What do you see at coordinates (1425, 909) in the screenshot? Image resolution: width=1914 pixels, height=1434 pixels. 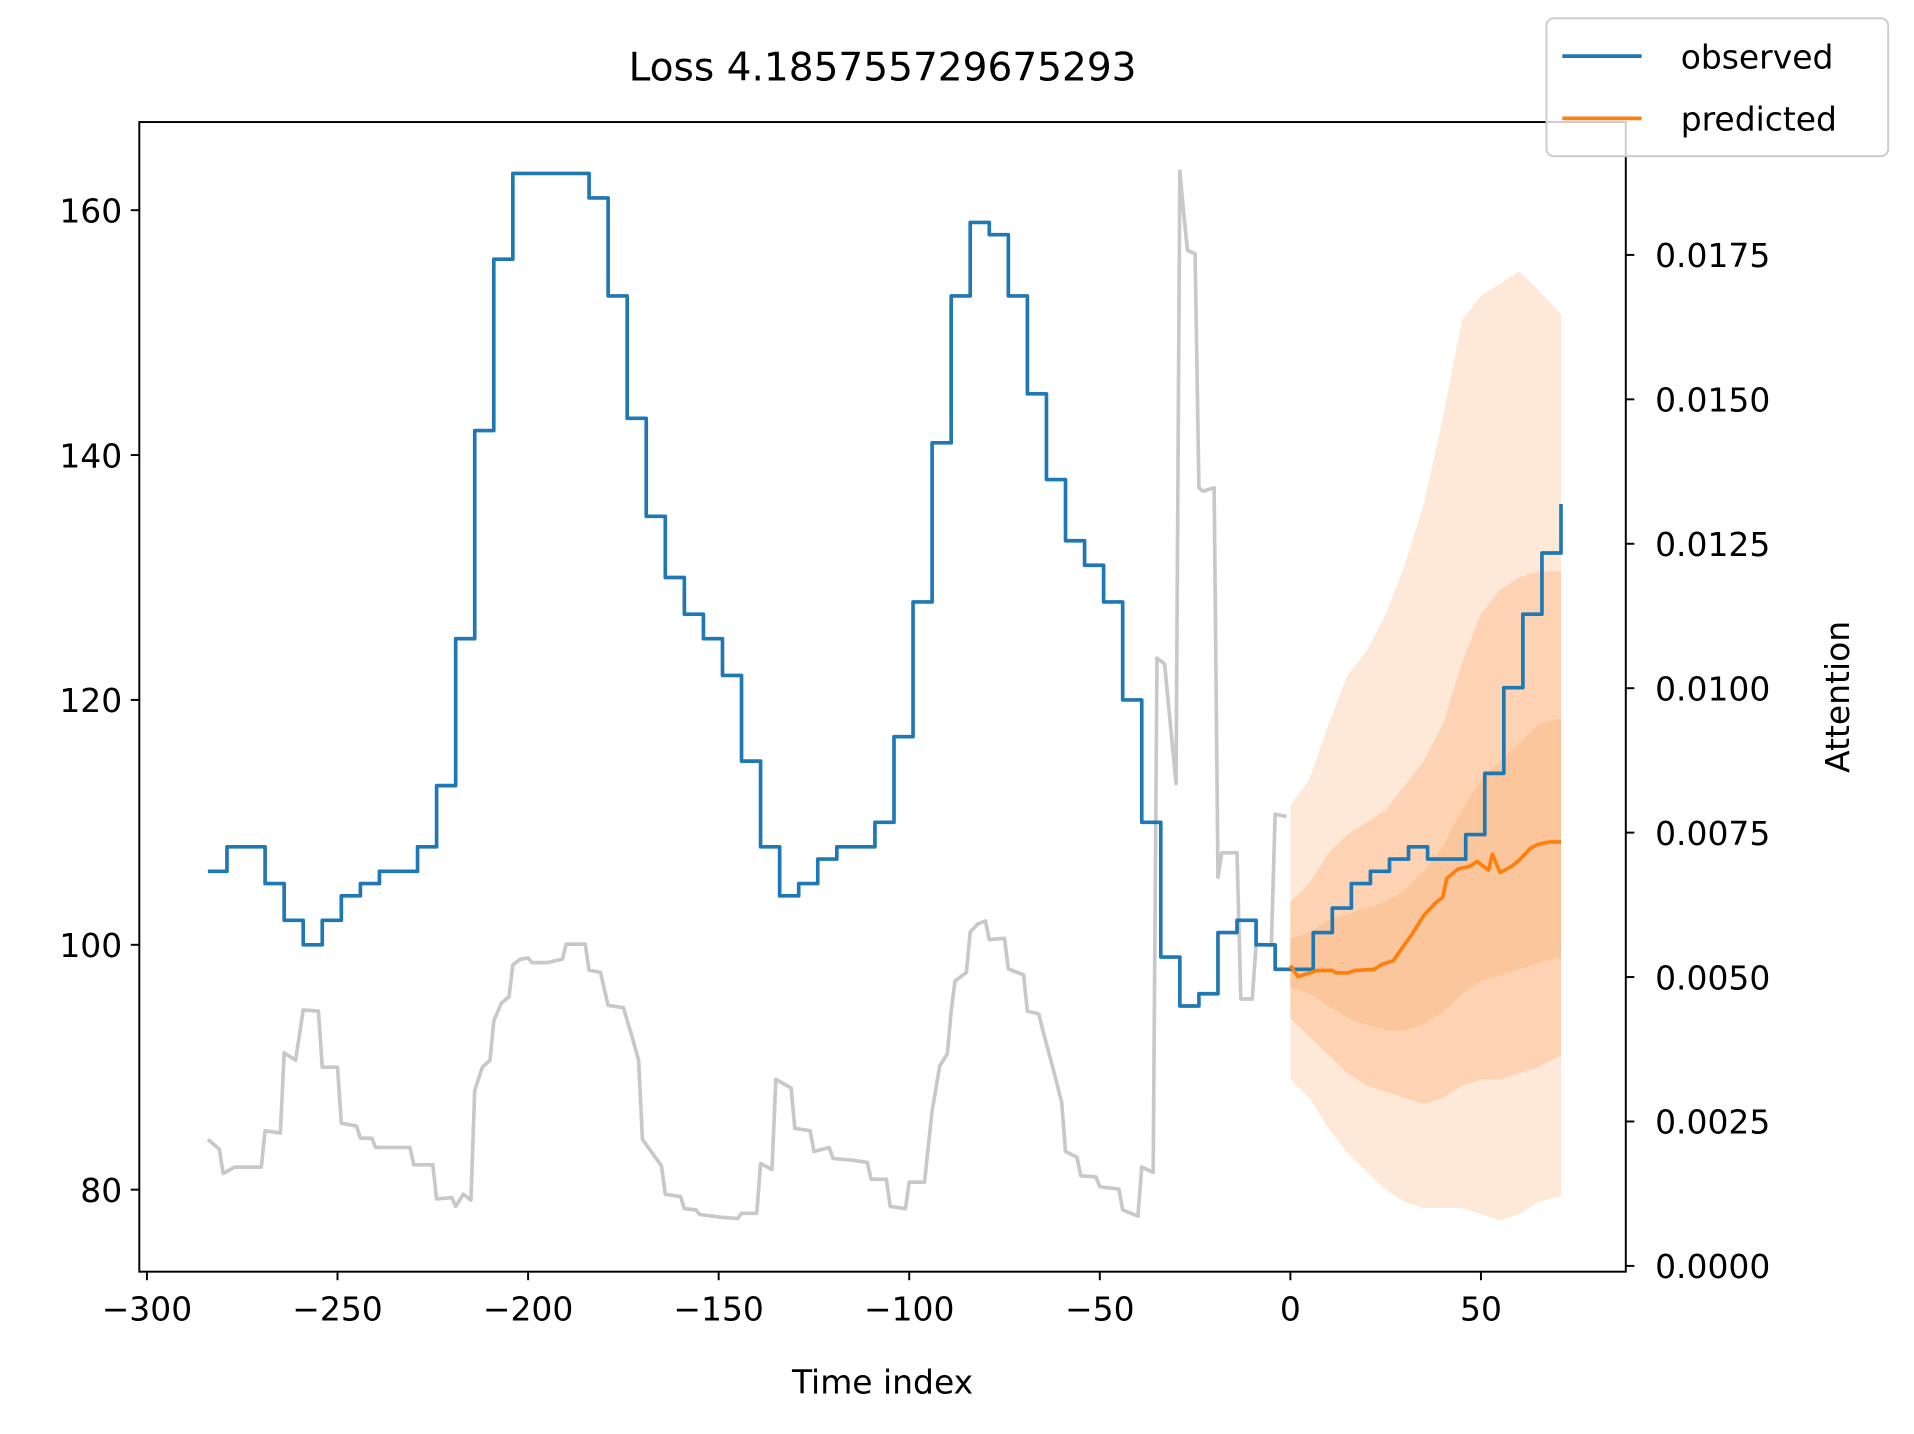 I see `predicted-line` at bounding box center [1425, 909].